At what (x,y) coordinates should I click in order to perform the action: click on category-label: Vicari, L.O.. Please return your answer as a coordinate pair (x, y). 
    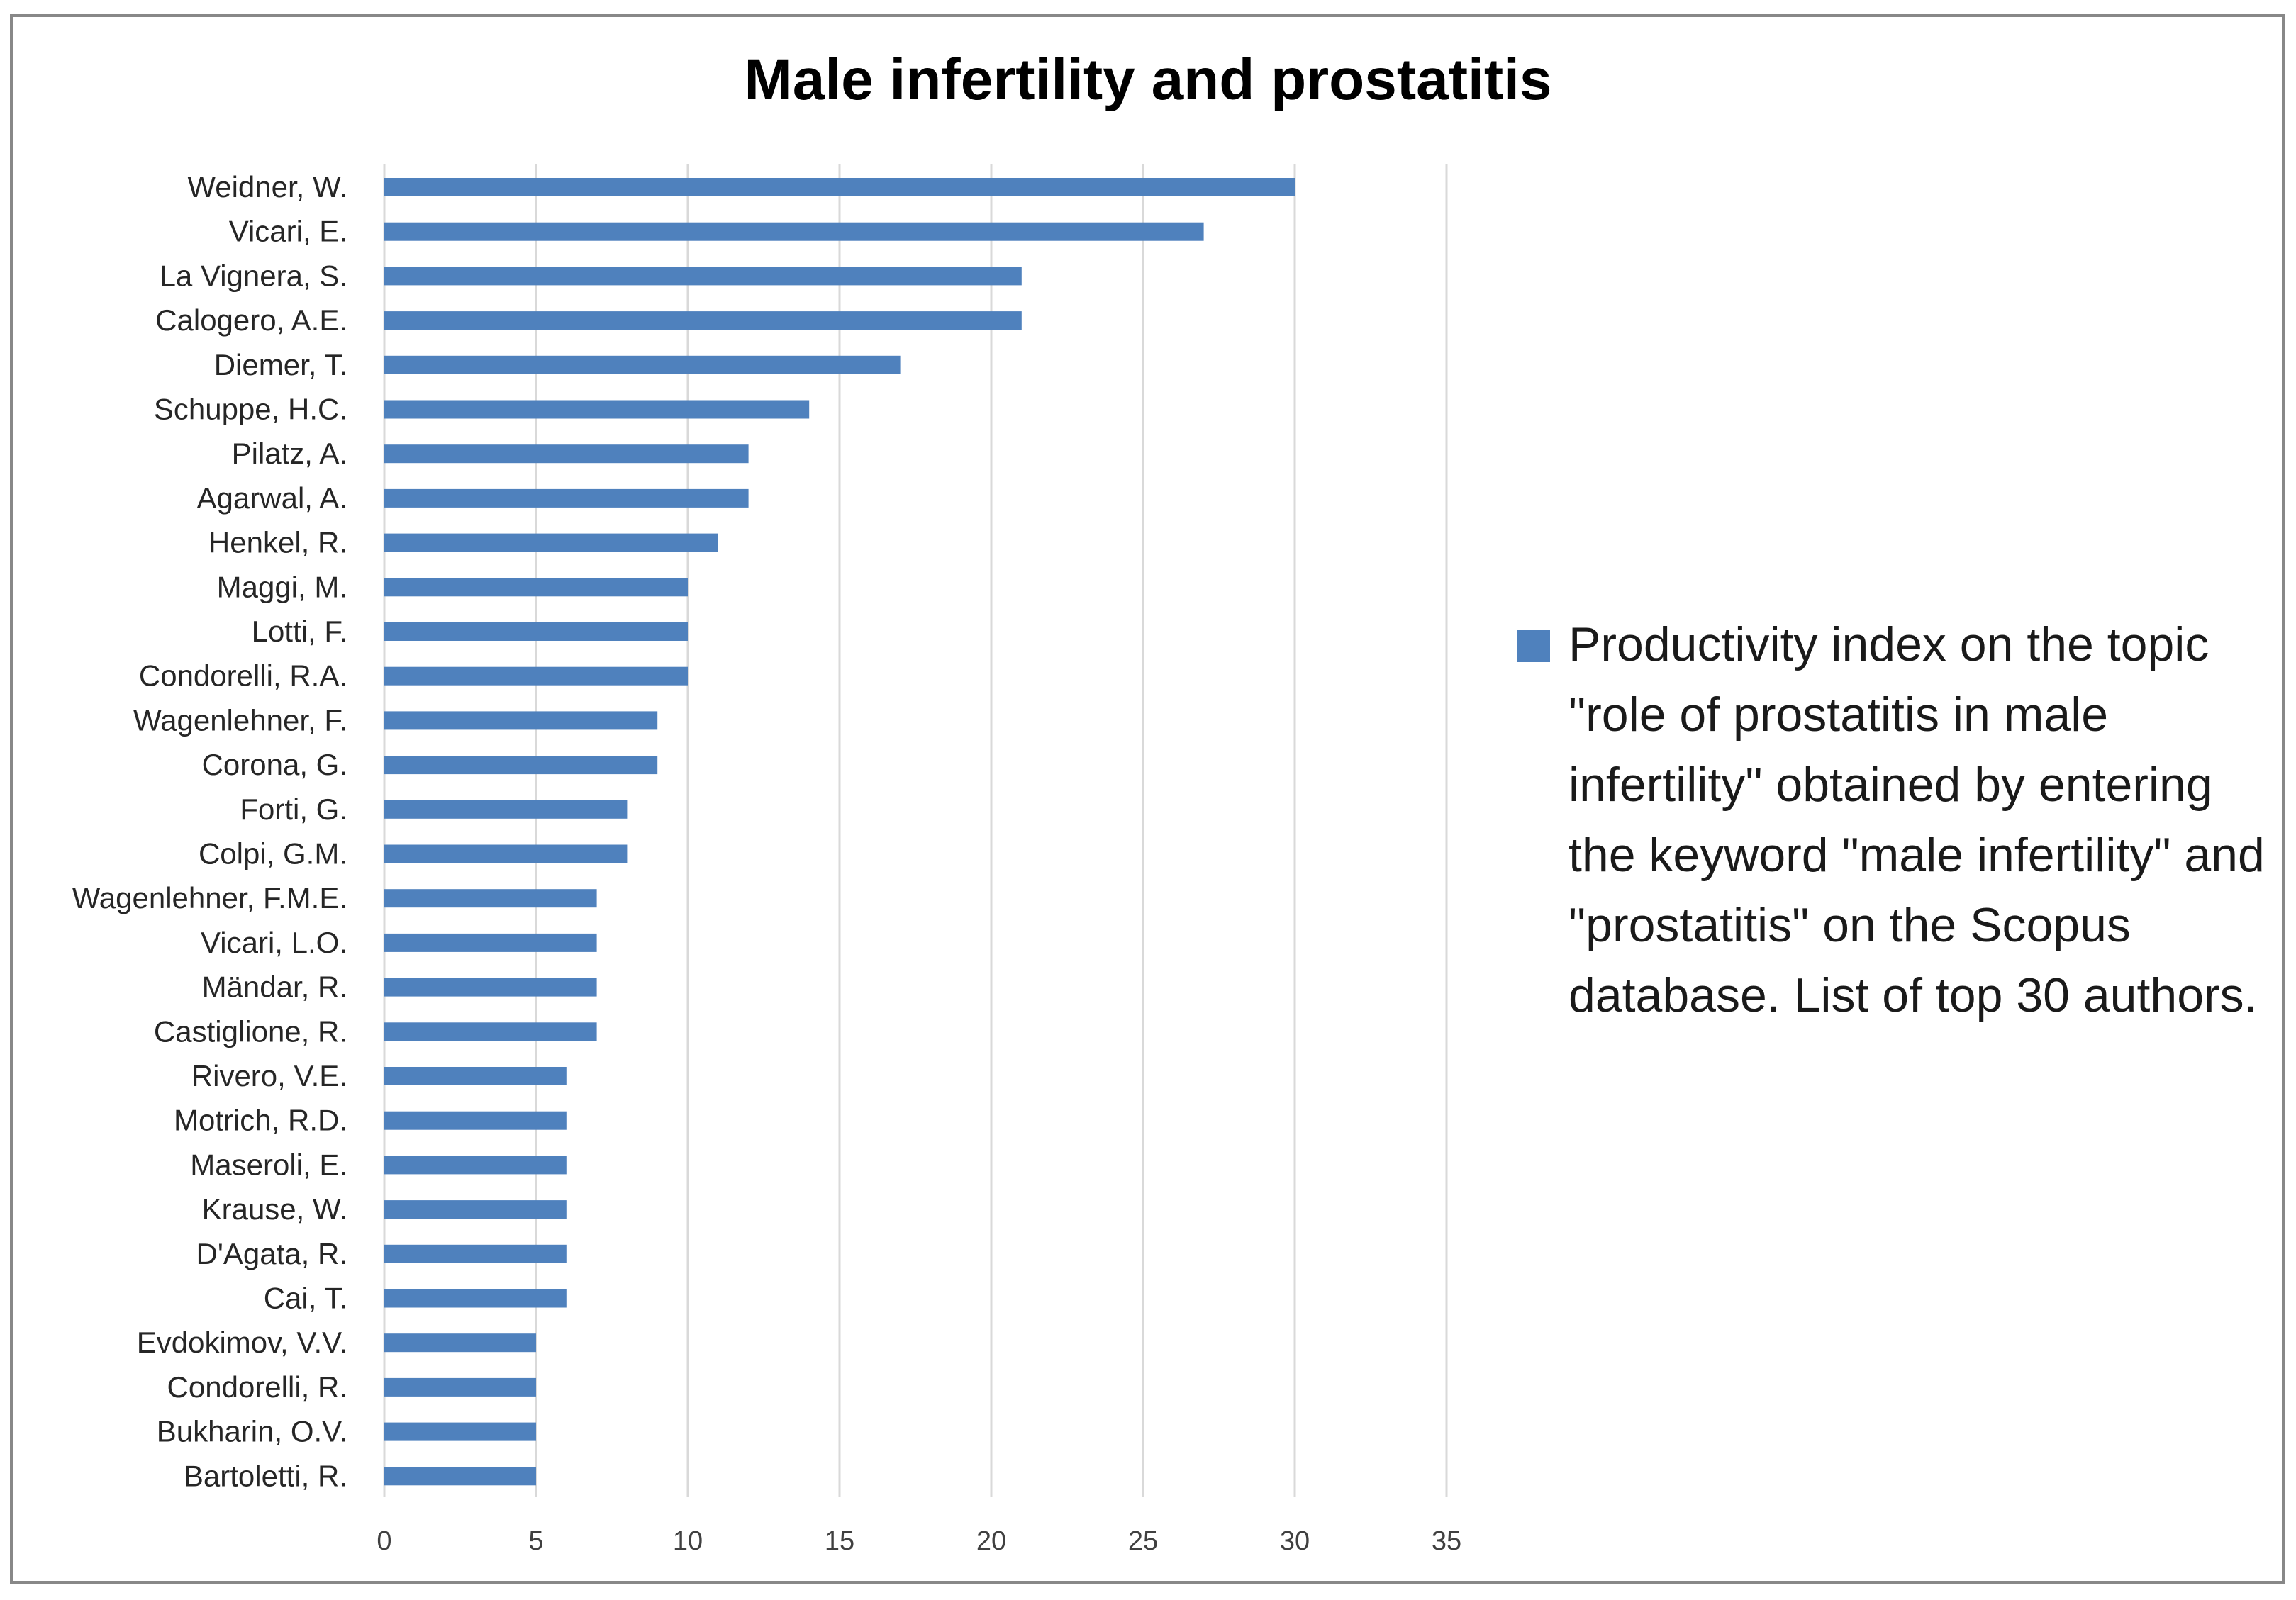
    Looking at the image, I should click on (274, 942).